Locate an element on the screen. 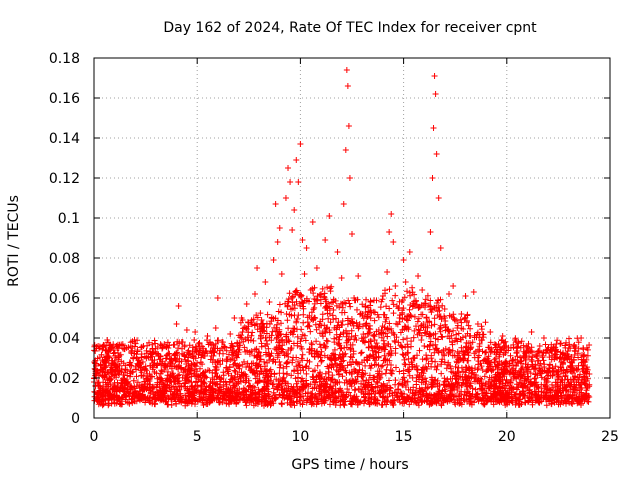  x-axis-label: GPS time / hours is located at coordinates (349, 465).